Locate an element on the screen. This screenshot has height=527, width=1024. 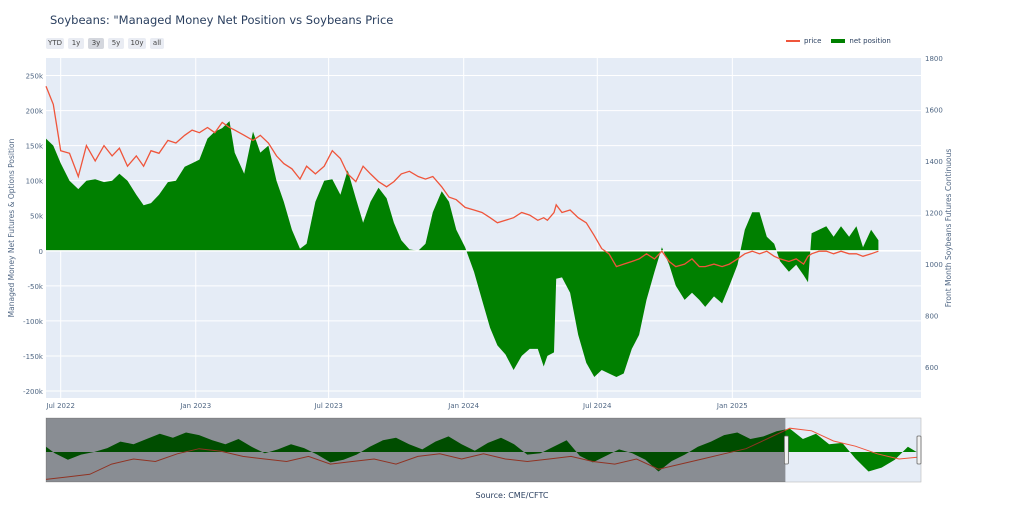
x-tick-4: Jul 2024 is located at coordinates (597, 406).